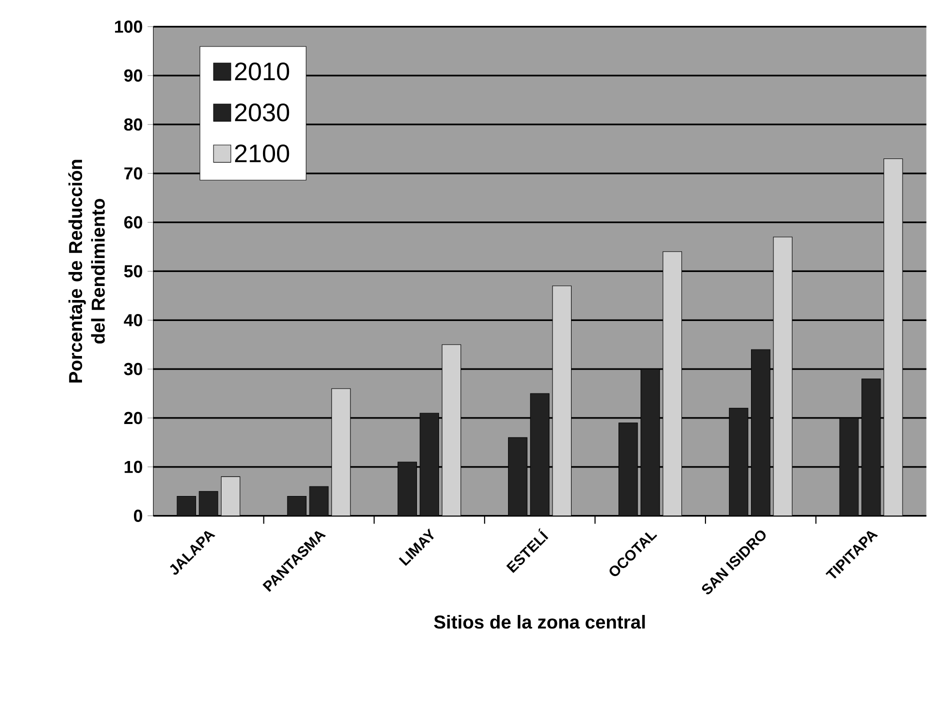 This screenshot has width=933, height=713. Describe the element at coordinates (262, 153) in the screenshot. I see `legend-label: 2100` at that location.